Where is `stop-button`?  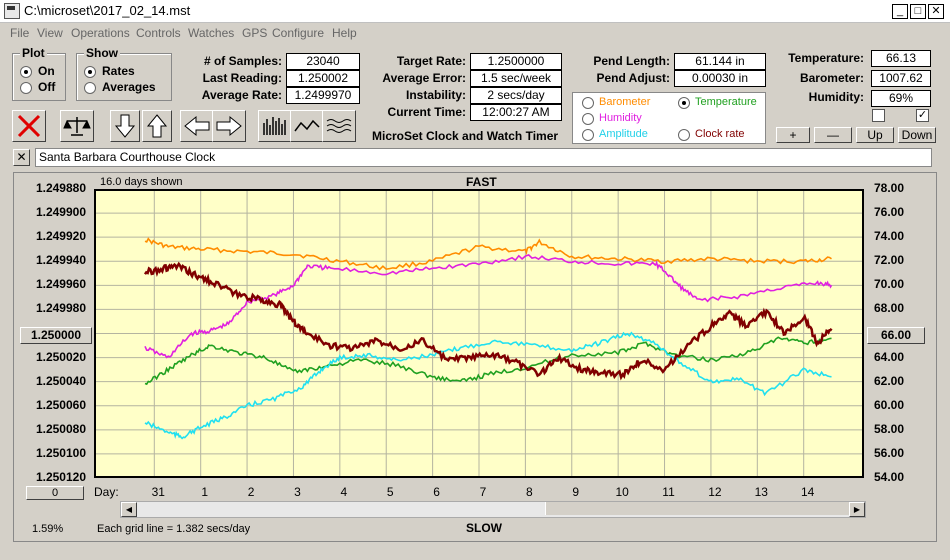
stop-button is located at coordinates (29, 126).